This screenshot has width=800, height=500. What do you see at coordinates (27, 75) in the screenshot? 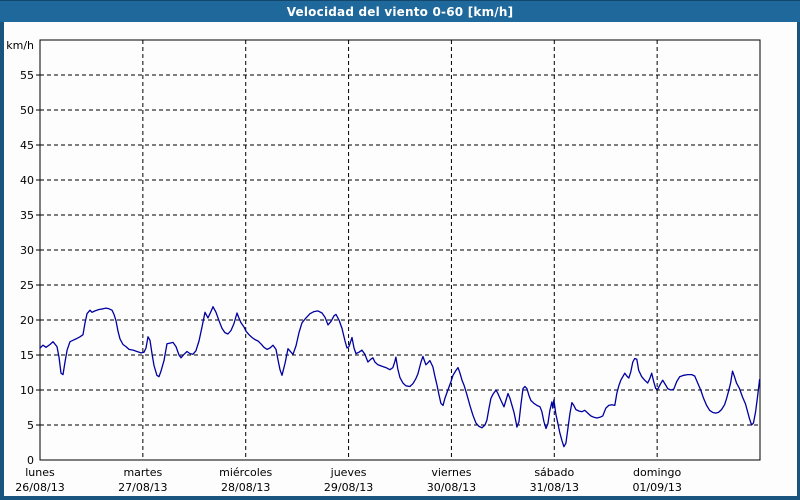
I see `y-tick-label: 55` at bounding box center [27, 75].